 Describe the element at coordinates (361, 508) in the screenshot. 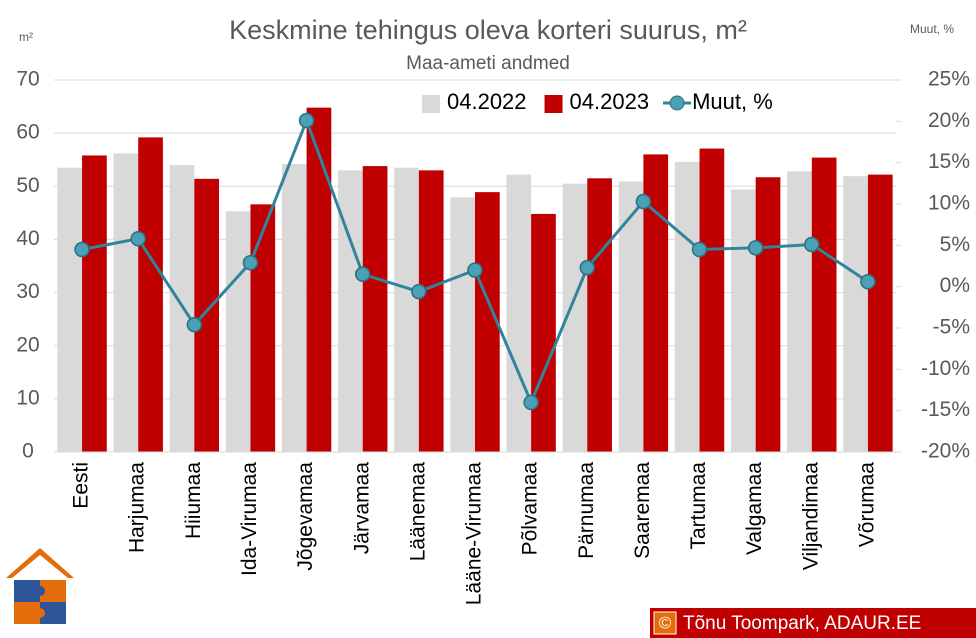

I see `x-tick-label: Järvamaa` at that location.